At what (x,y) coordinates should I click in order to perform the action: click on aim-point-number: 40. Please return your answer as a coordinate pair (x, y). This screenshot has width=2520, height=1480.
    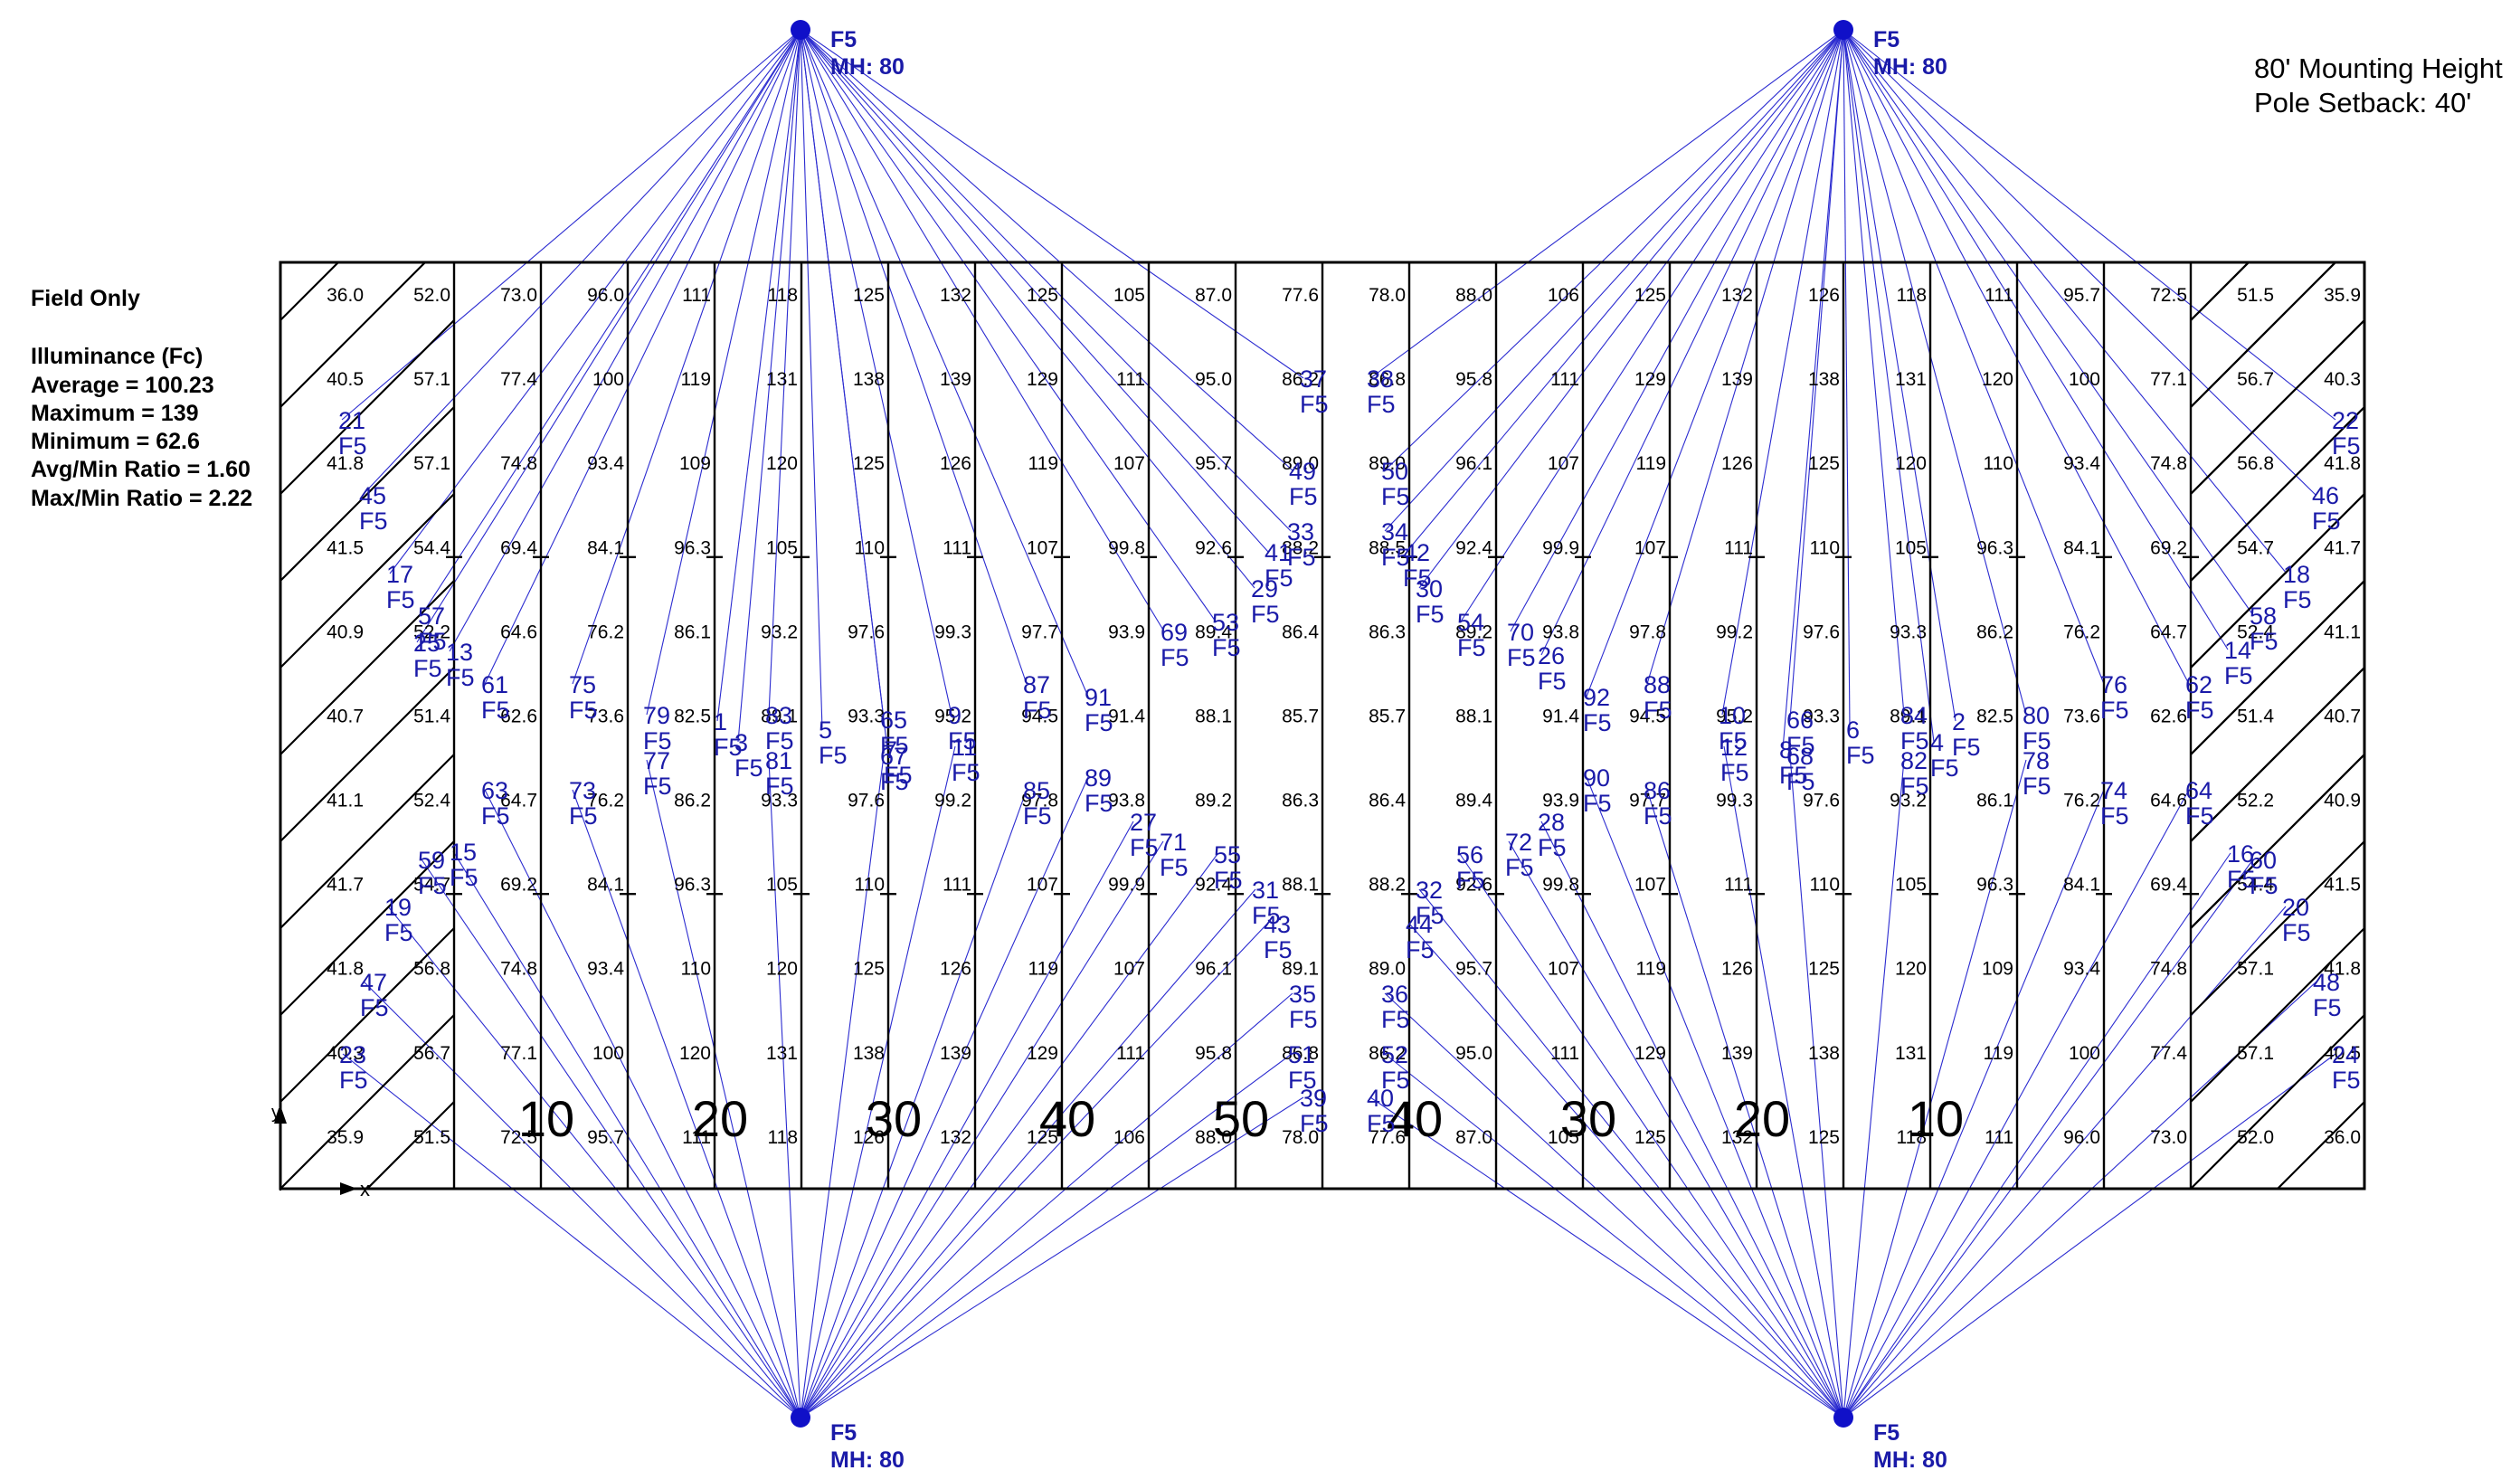
    Looking at the image, I should click on (1380, 1098).